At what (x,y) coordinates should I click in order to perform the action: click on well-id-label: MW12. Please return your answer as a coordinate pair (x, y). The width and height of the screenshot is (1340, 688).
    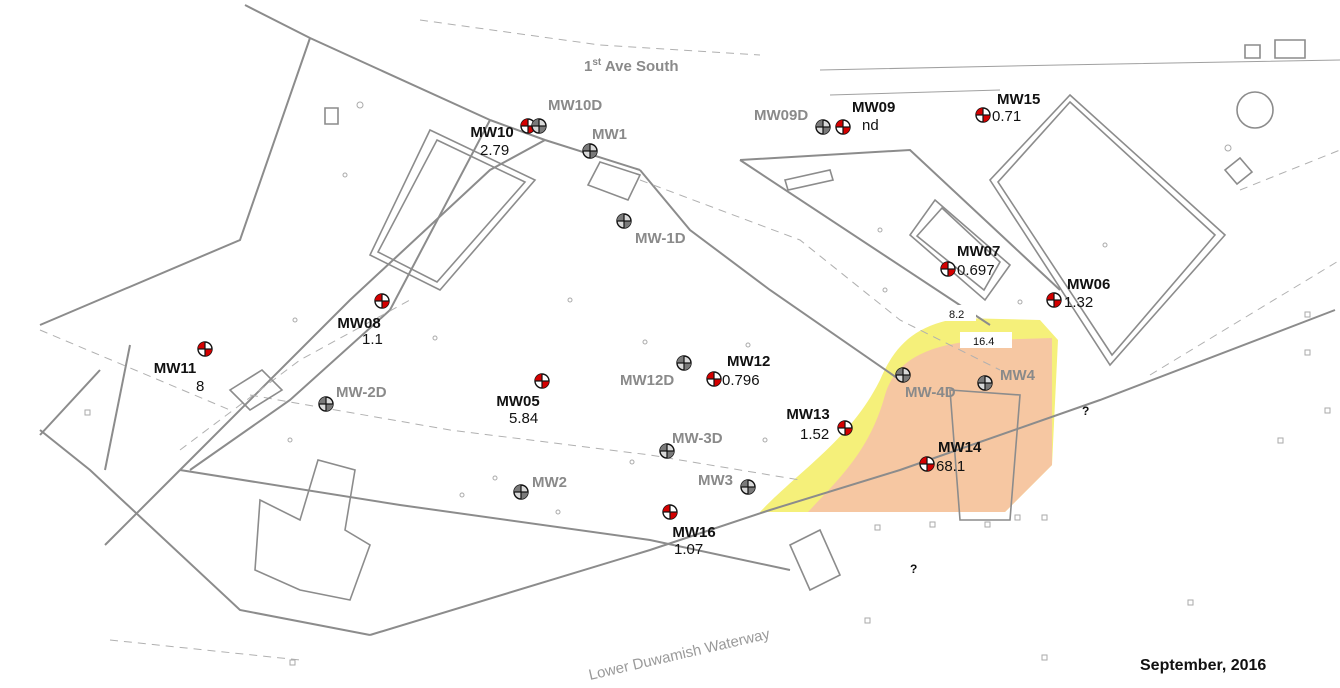
    Looking at the image, I should click on (748, 361).